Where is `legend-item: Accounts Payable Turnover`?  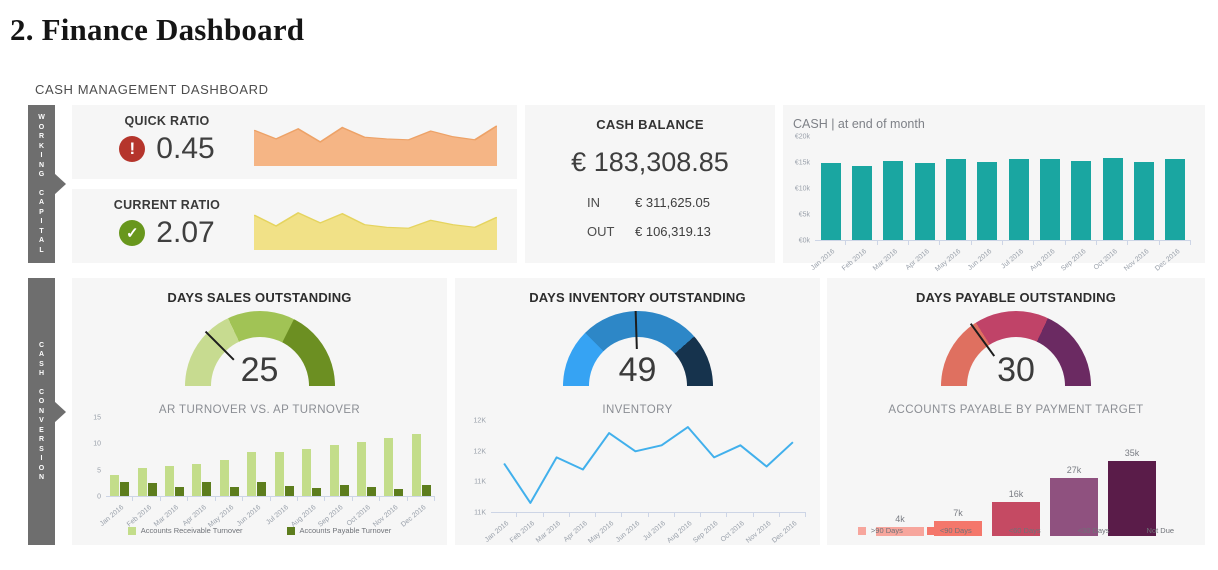 legend-item: Accounts Payable Turnover is located at coordinates (339, 530).